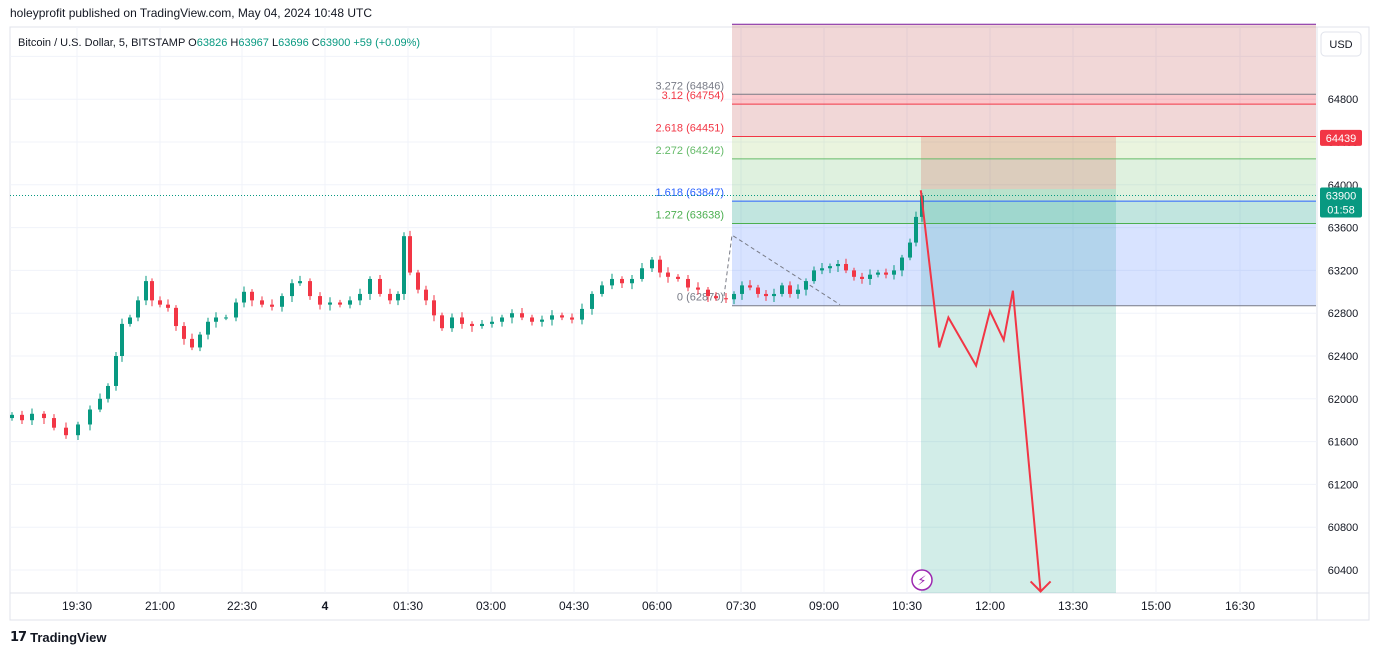 The image size is (1379, 656). What do you see at coordinates (990, 606) in the screenshot?
I see `time-tick-label: 12:00` at bounding box center [990, 606].